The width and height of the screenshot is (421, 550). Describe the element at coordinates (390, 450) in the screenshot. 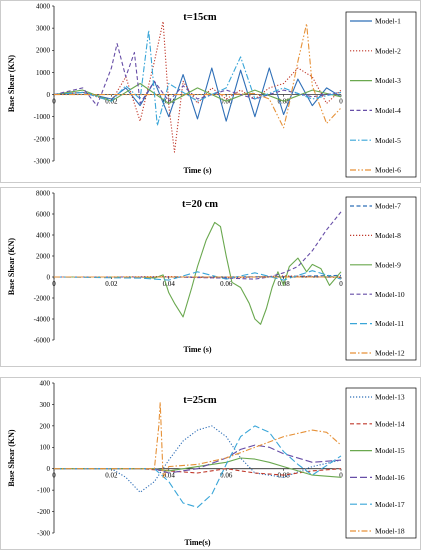

I see `legend-label: Model-15` at that location.